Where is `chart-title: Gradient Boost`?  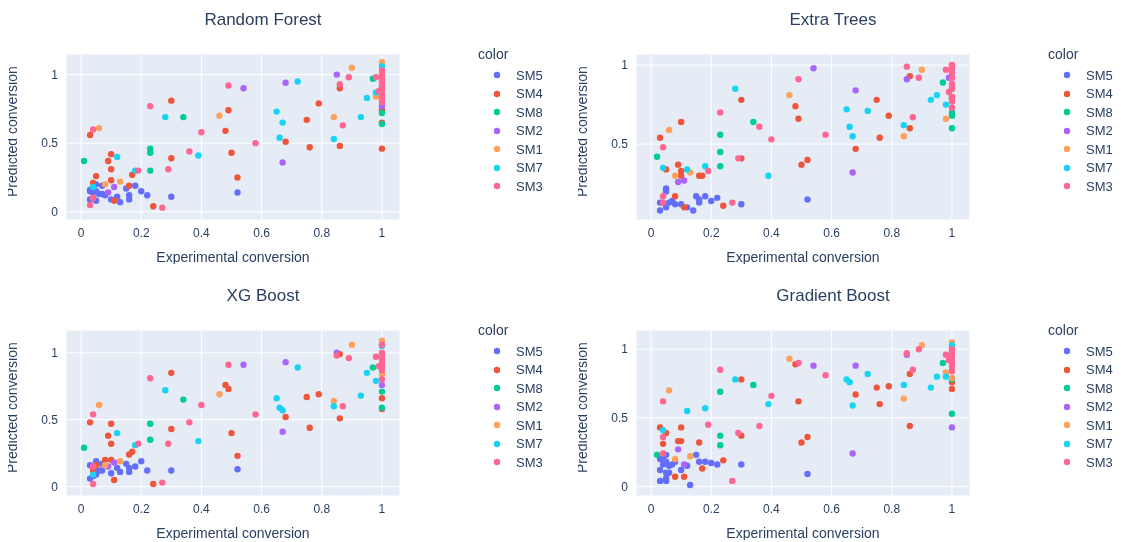
chart-title: Gradient Boost is located at coordinates (833, 296).